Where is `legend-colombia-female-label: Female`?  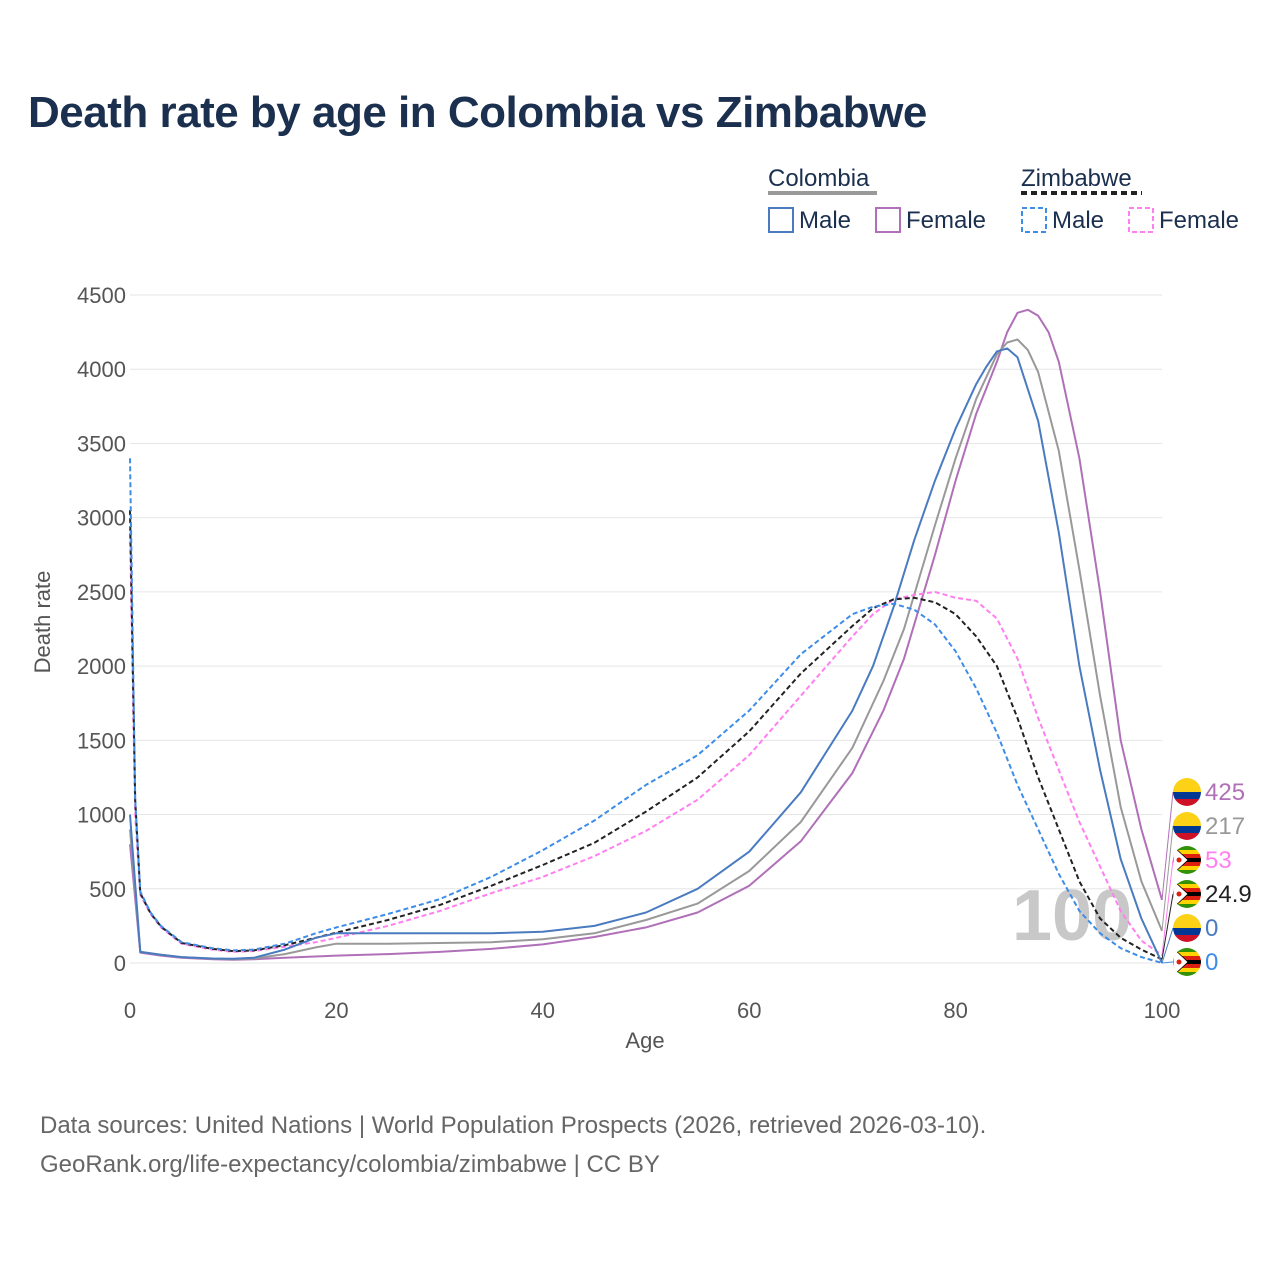
legend-colombia-female-label: Female is located at coordinates (946, 220).